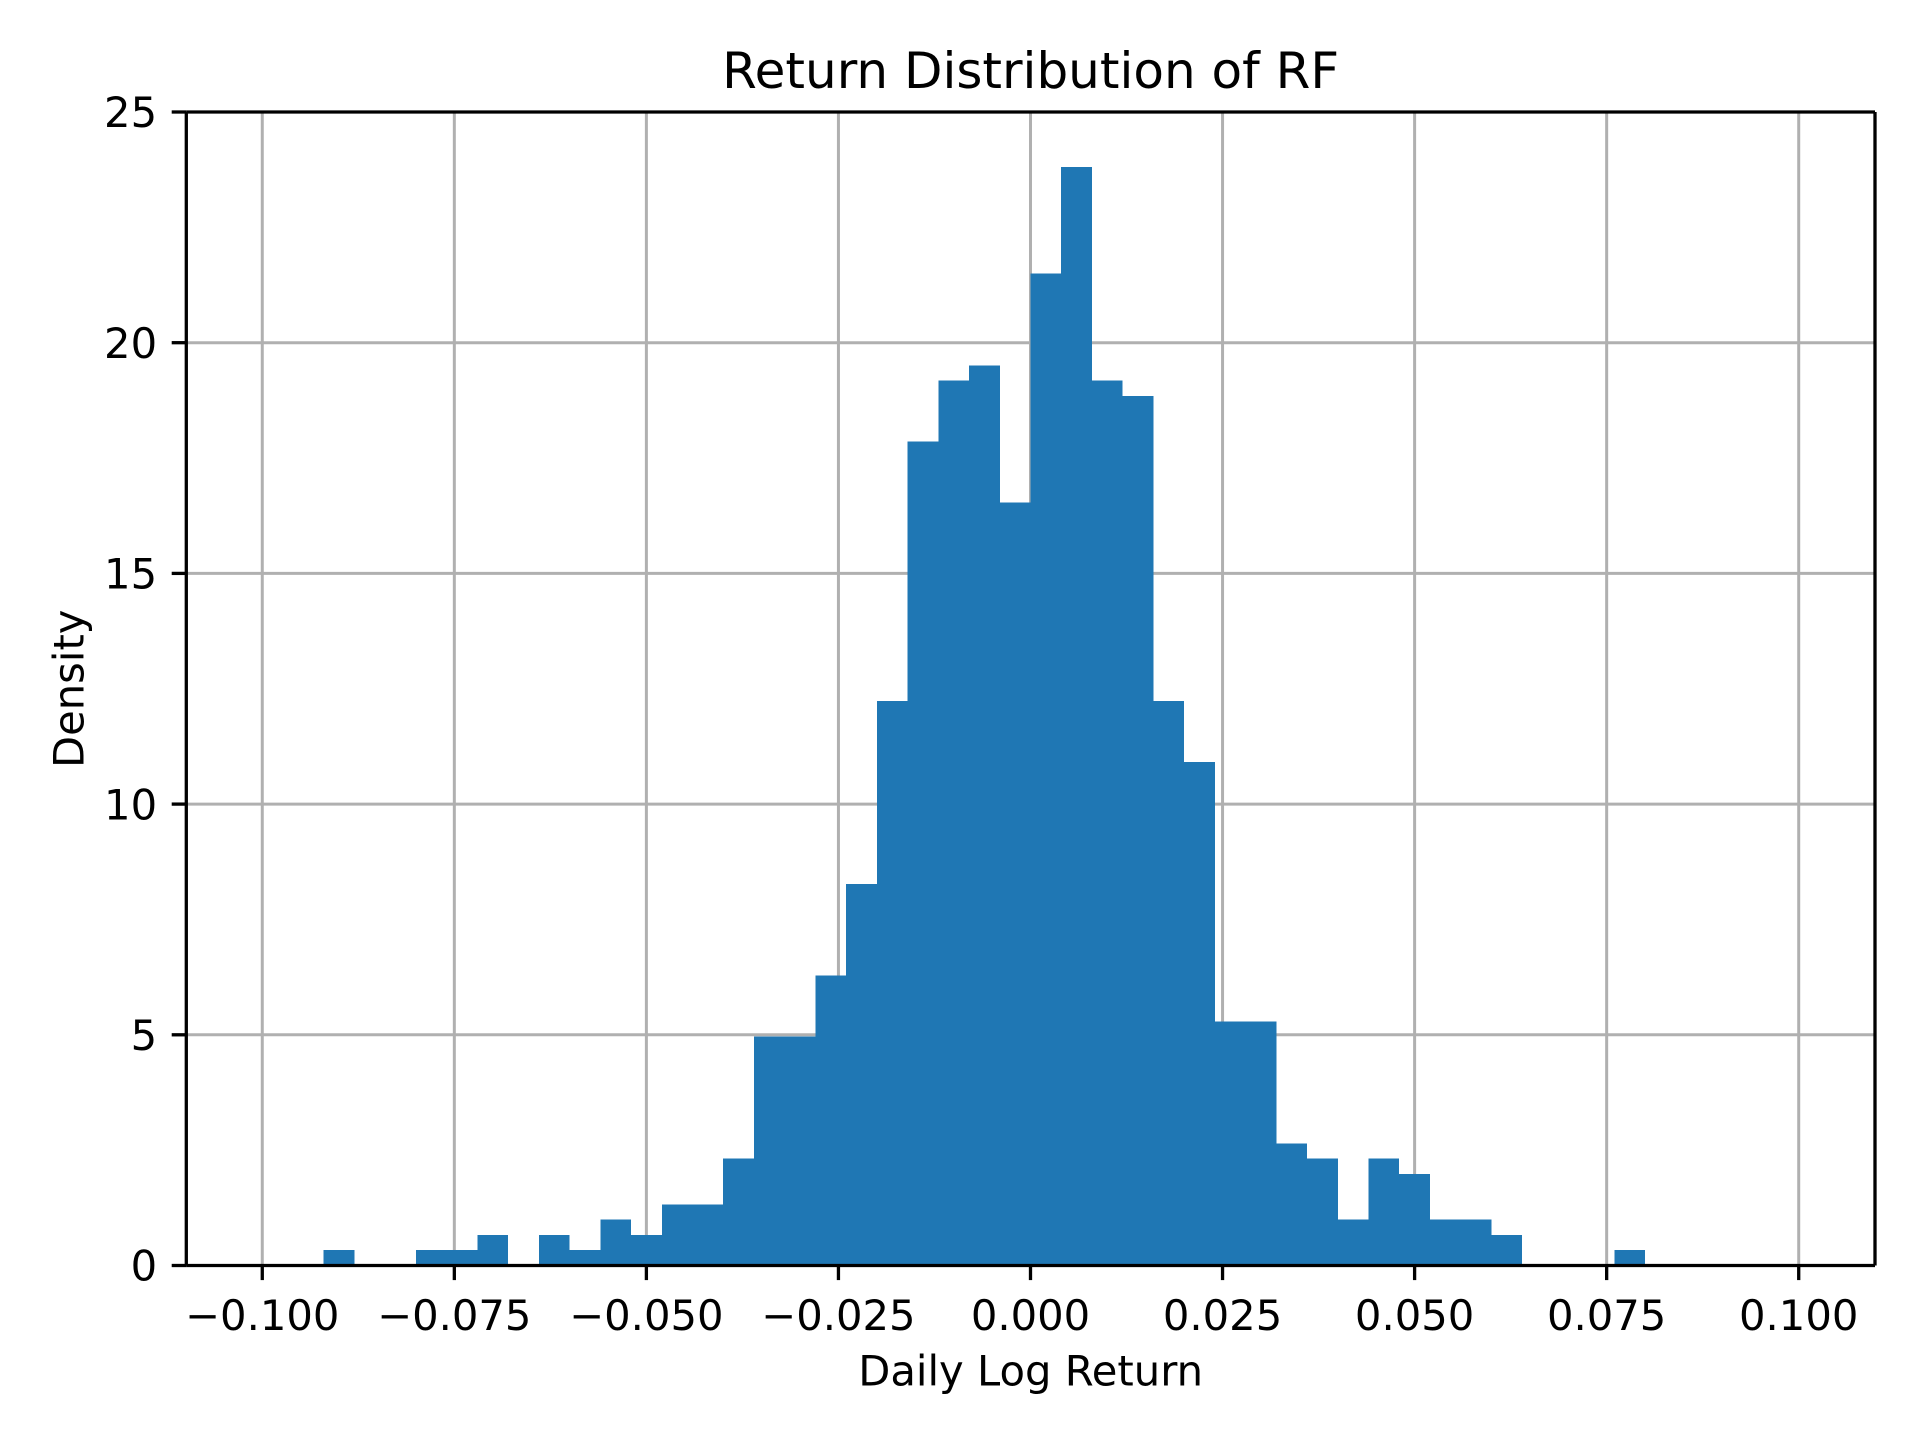  Describe the element at coordinates (130, 343) in the screenshot. I see `y-tick-label: 20` at that location.